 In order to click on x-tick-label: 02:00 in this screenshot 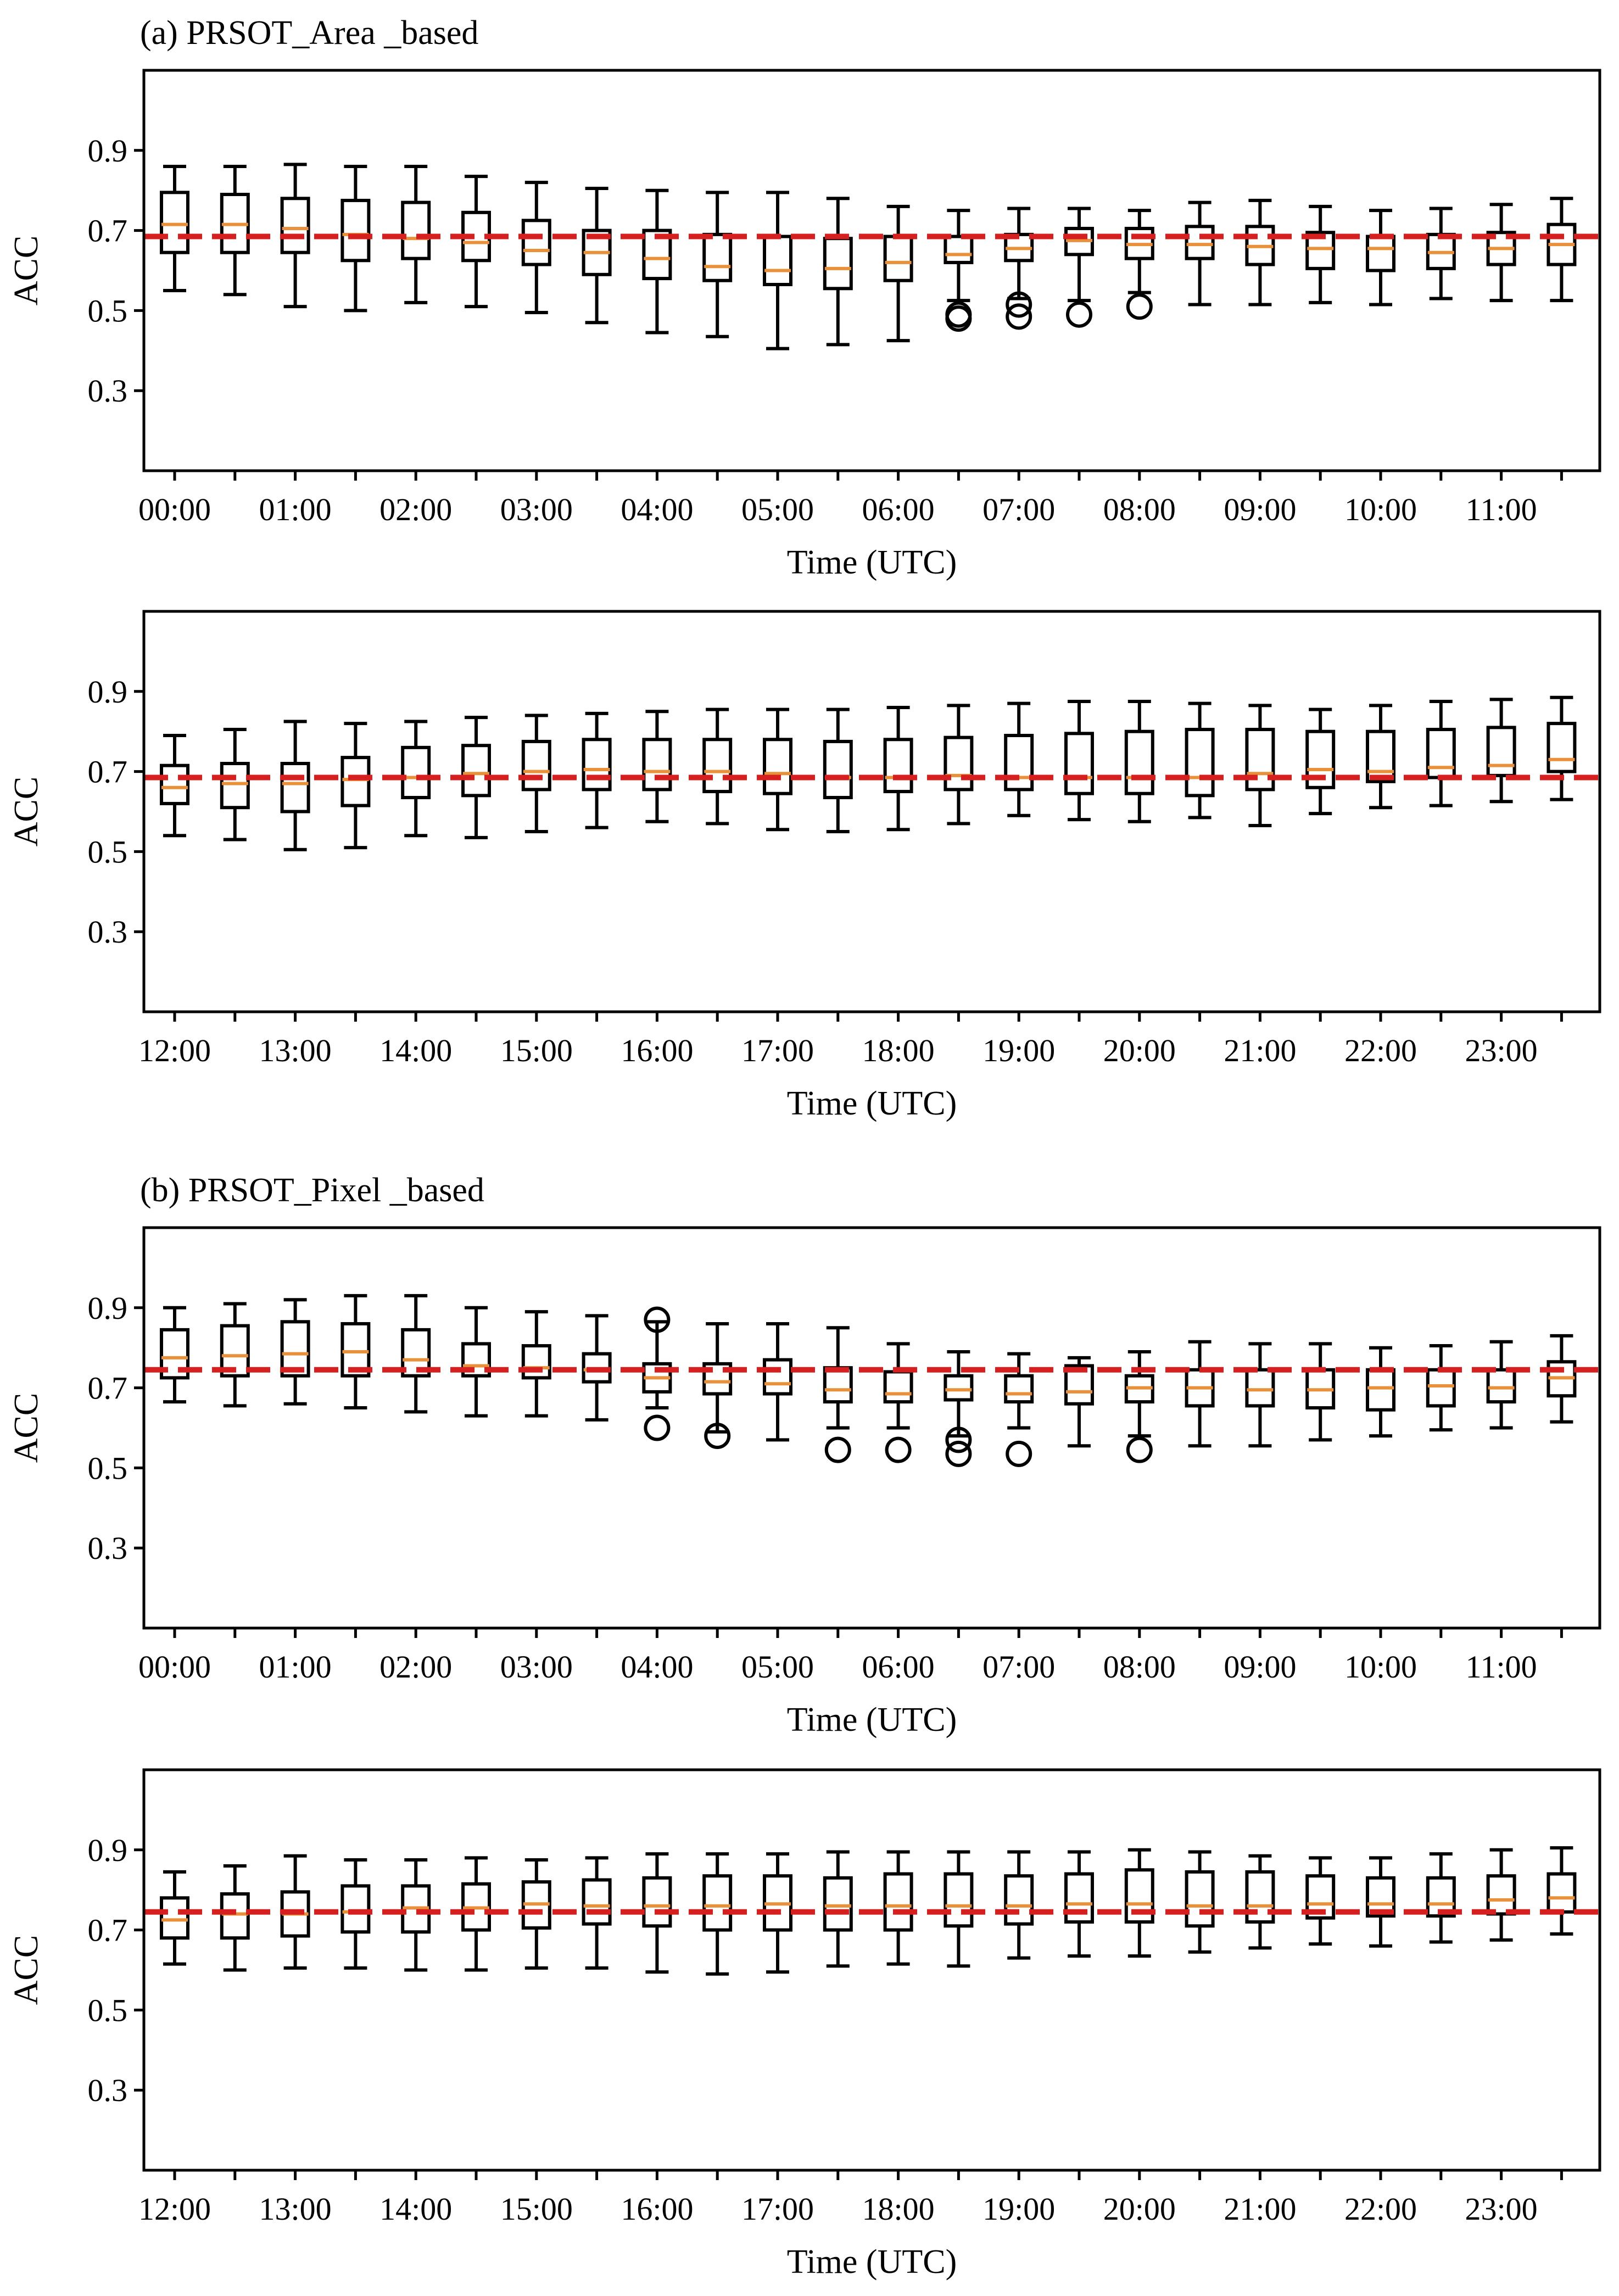, I will do `click(415, 509)`.